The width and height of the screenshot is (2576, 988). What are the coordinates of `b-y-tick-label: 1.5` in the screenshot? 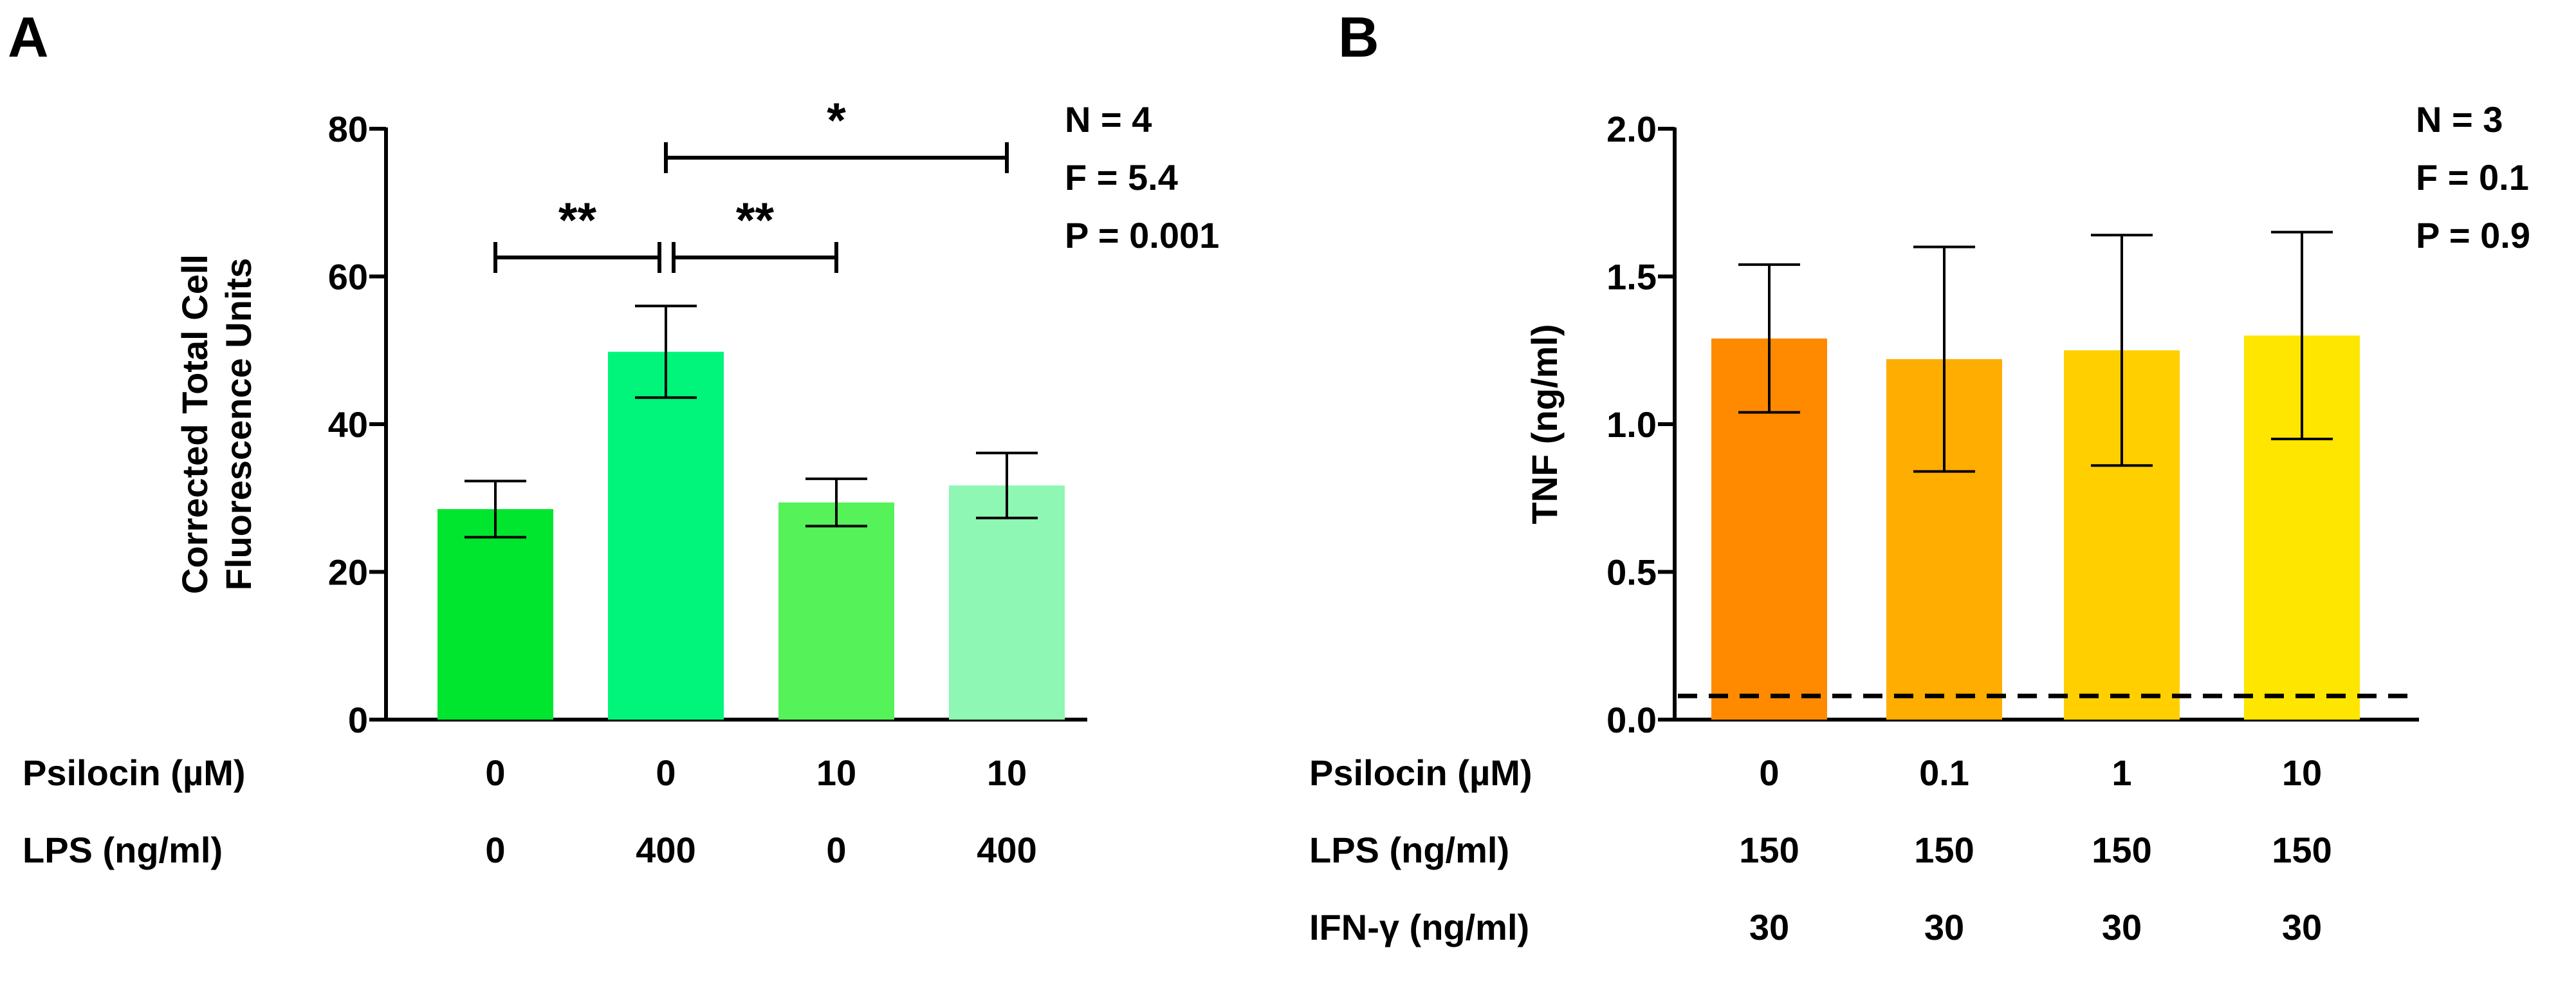 It's located at (1631, 277).